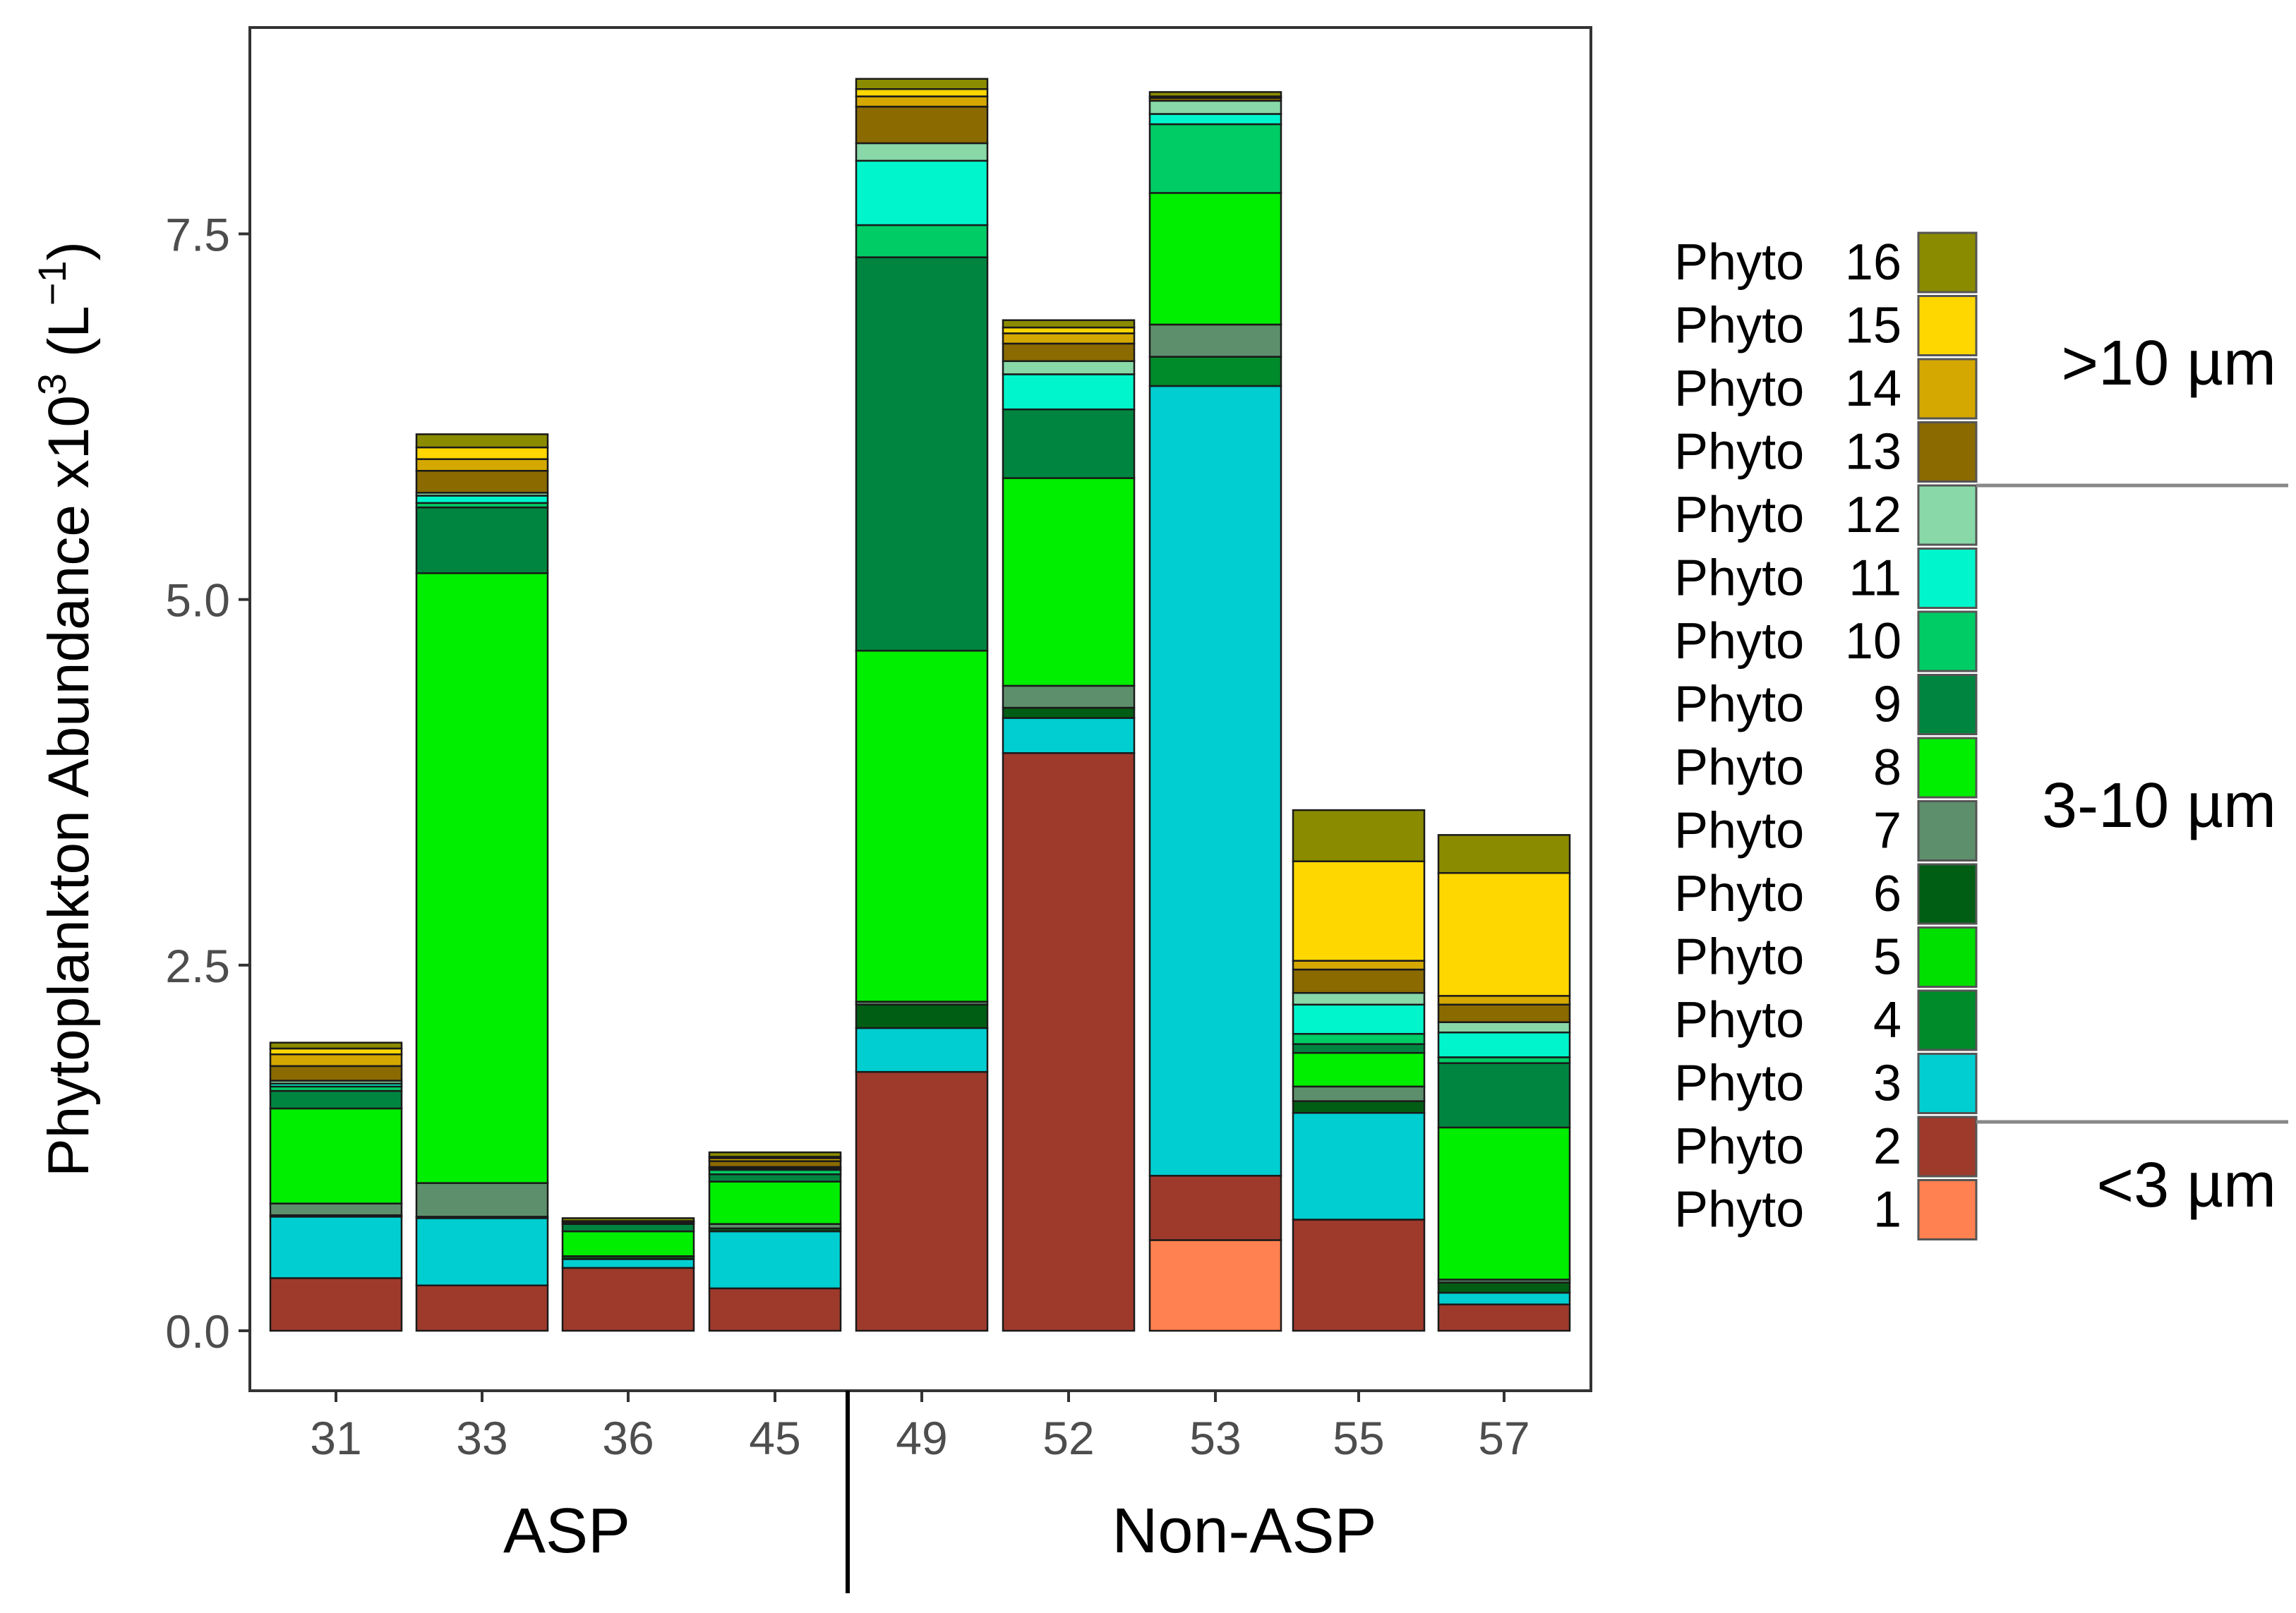 Image resolution: width=2296 pixels, height=1613 pixels. Describe the element at coordinates (1826, 578) in the screenshot. I see `legend-item-phyto-11: Phyto 11` at that location.